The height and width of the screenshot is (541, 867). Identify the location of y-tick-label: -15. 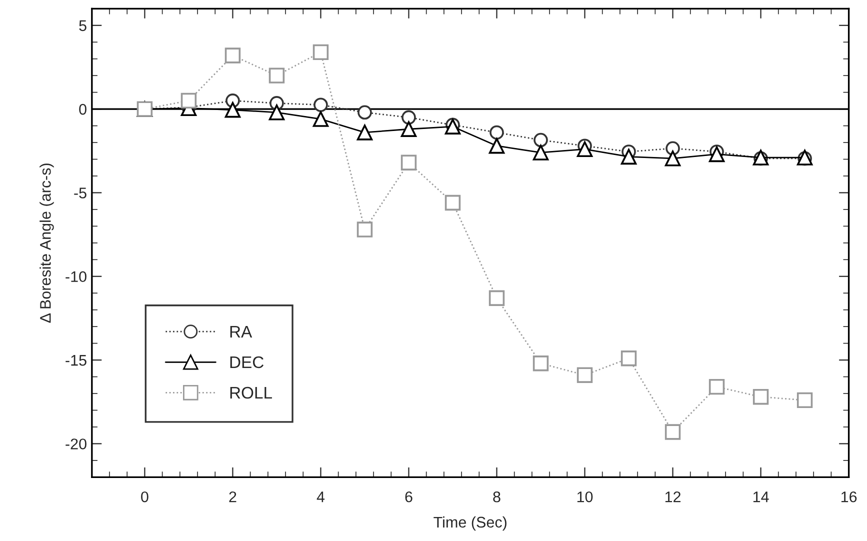
(76, 360).